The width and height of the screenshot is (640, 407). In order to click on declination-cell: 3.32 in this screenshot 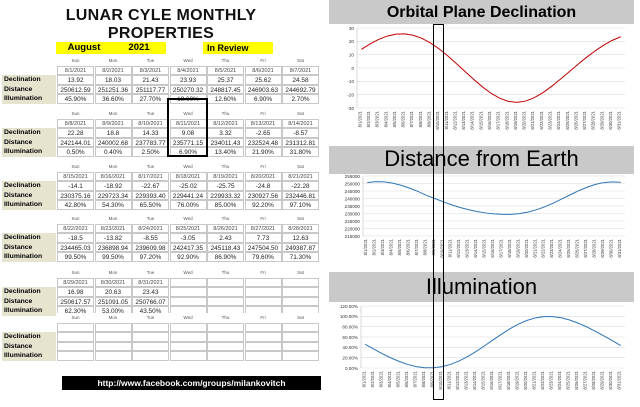, I will do `click(225, 133)`.